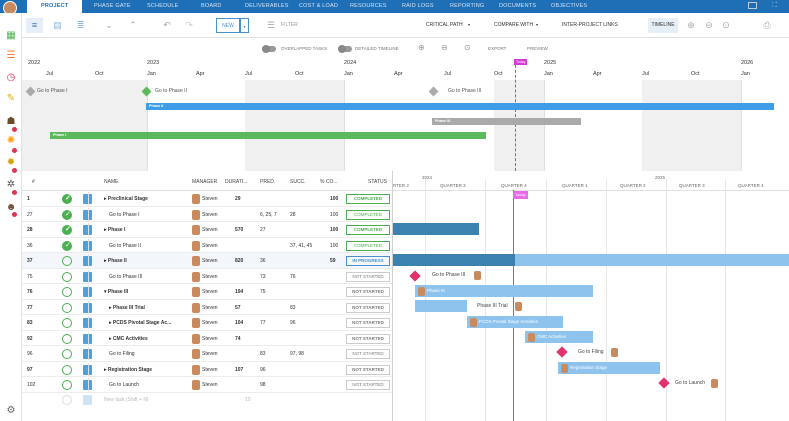 The height and width of the screenshot is (421, 789). What do you see at coordinates (112, 6) in the screenshot?
I see `tab-phase-gate: PHASE GATE` at bounding box center [112, 6].